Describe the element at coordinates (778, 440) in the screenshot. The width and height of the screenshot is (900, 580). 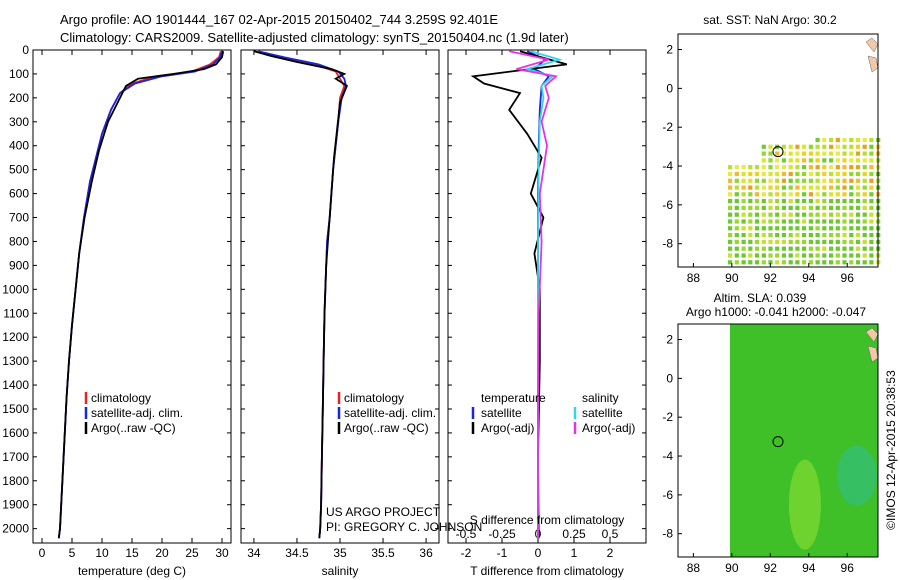
I see `sla-axes` at that location.